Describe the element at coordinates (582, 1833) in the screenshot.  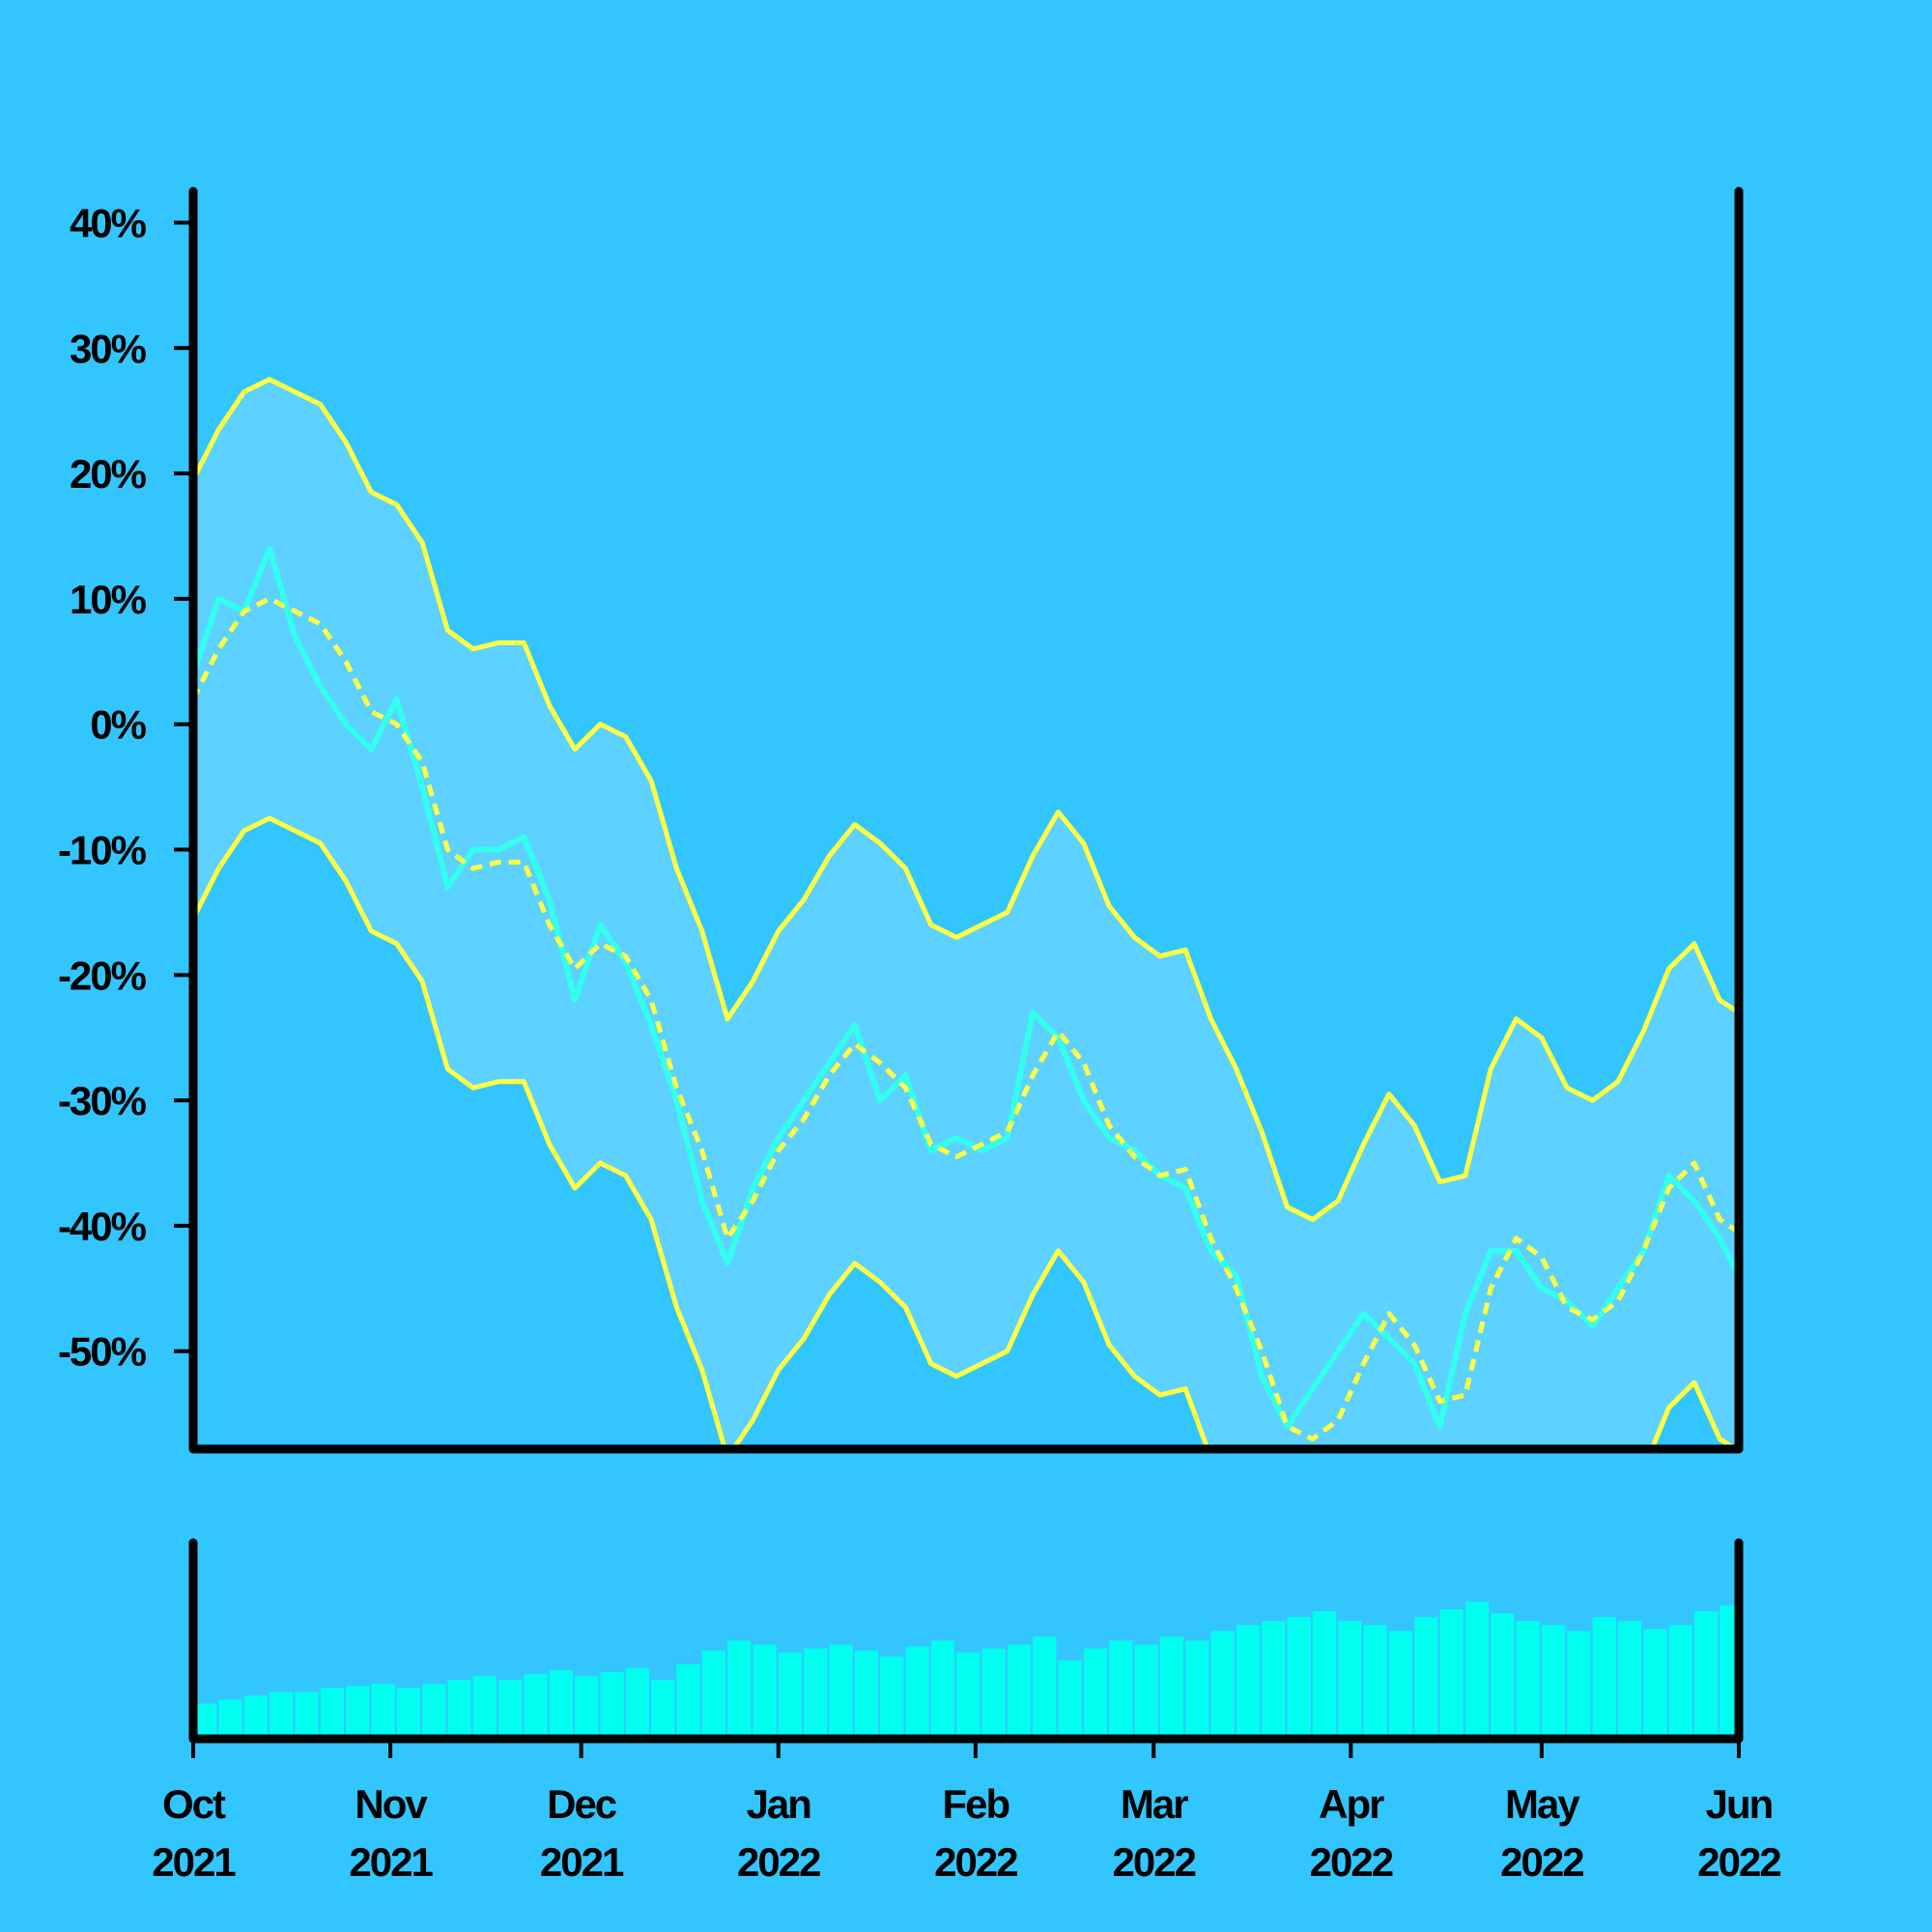
I see `x-tick-label: Dec 2021` at that location.